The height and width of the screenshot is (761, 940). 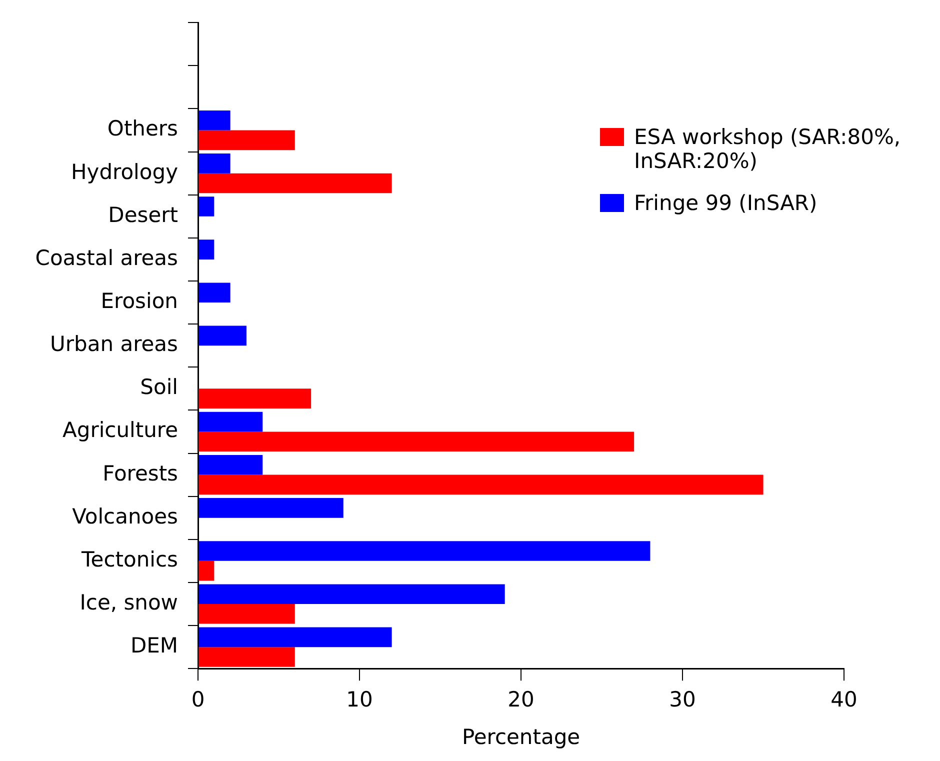 I want to click on y-tick-label: Desert, so click(x=143, y=214).